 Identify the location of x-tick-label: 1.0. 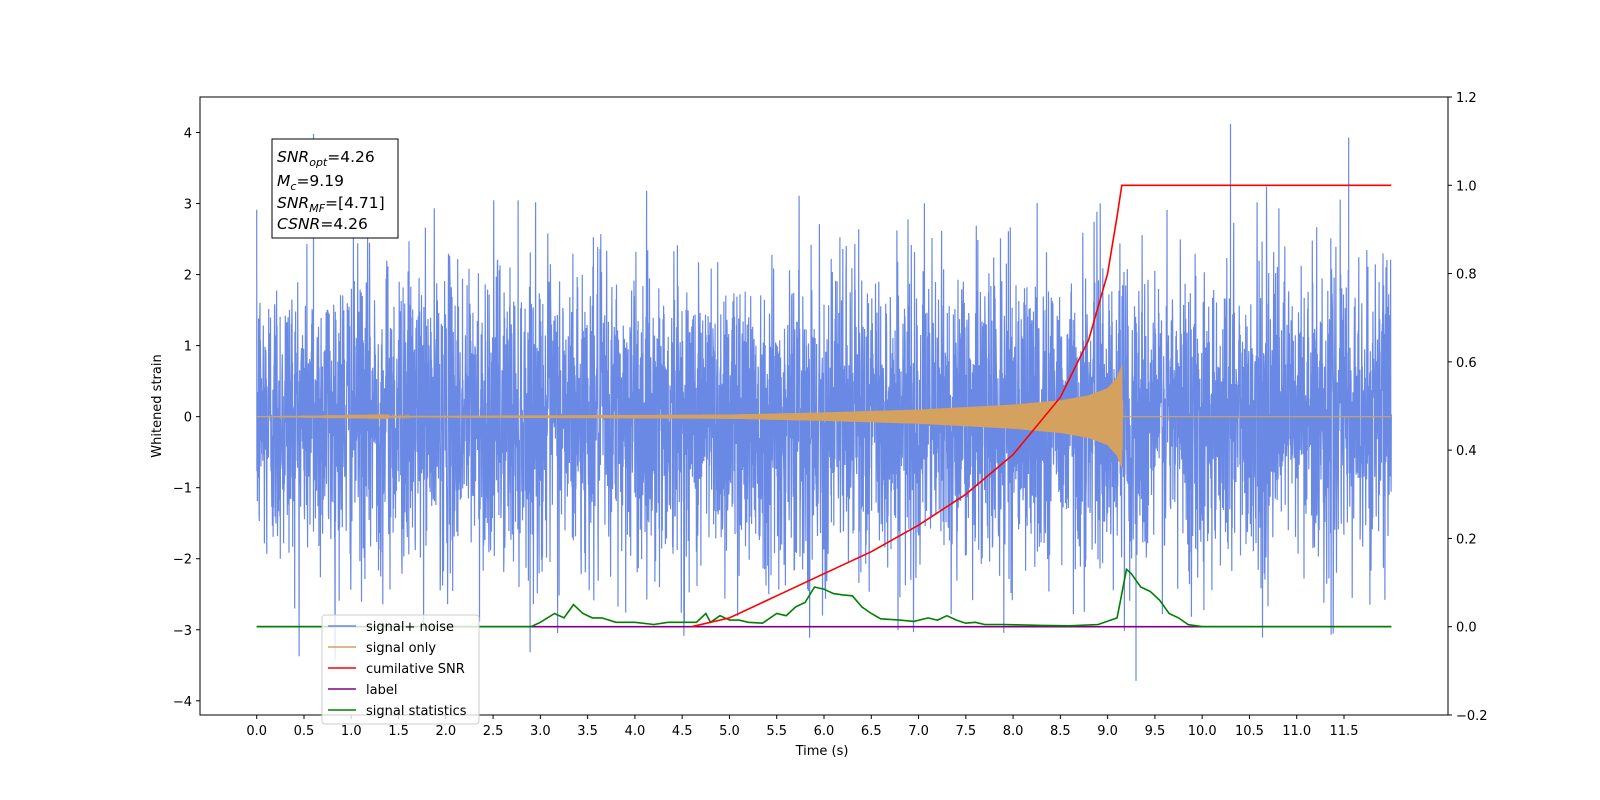
(351, 731).